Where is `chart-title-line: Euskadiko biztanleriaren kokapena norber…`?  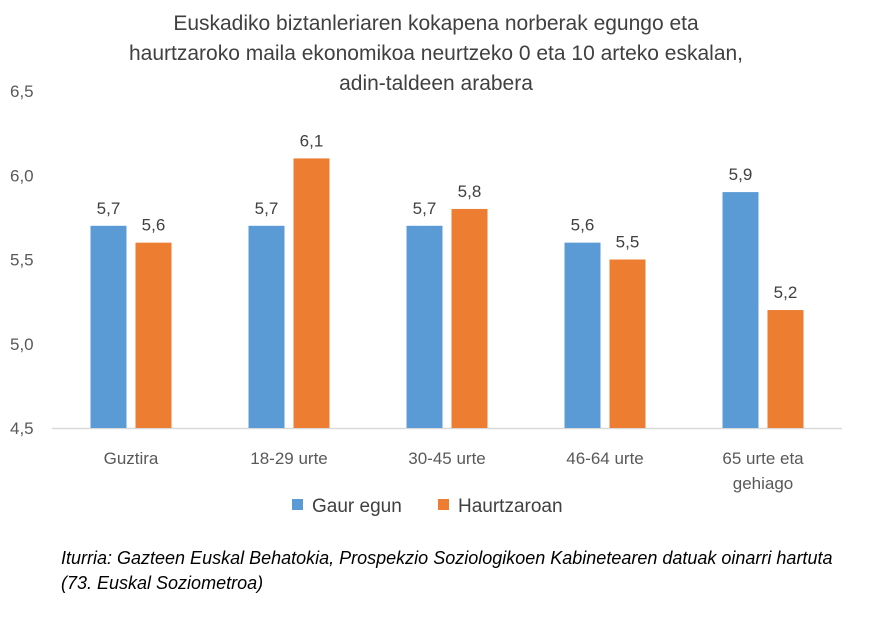 chart-title-line: Euskadiko biztanleriaren kokapena norber… is located at coordinates (436, 23).